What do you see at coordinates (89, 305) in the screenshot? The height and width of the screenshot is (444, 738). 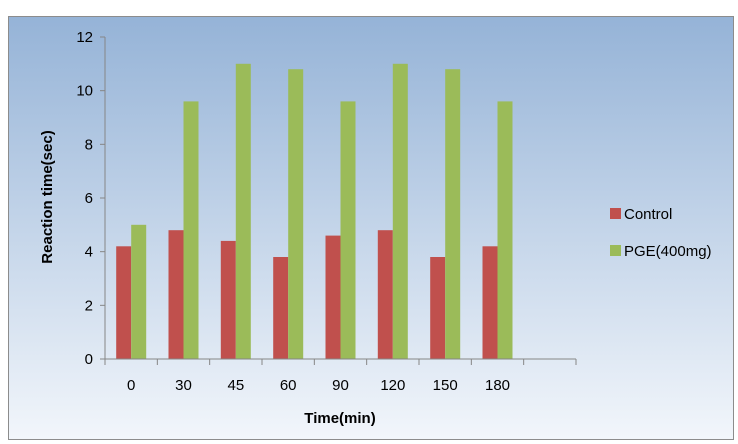 I see `y-tick-label: 2` at bounding box center [89, 305].